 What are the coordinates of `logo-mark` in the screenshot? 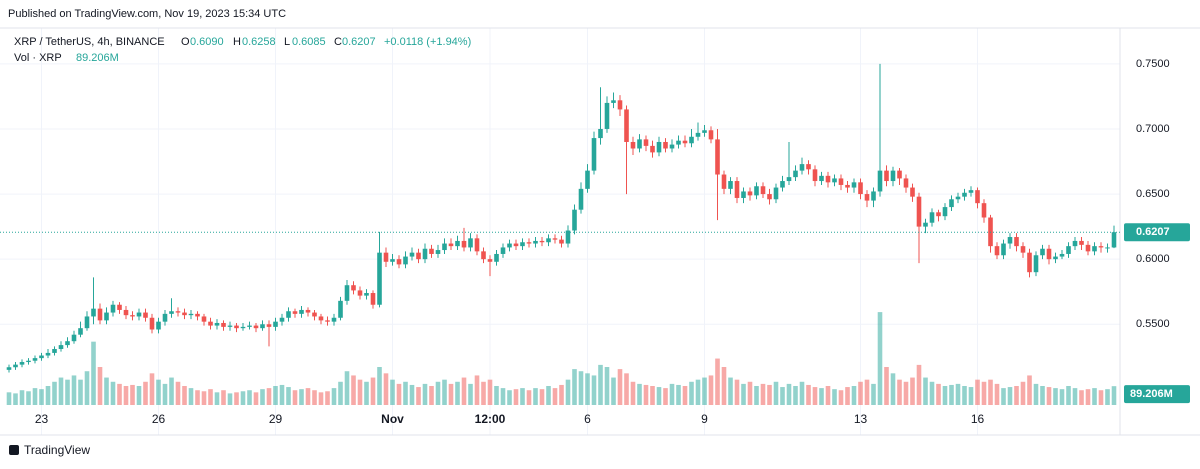 It's located at (14, 450).